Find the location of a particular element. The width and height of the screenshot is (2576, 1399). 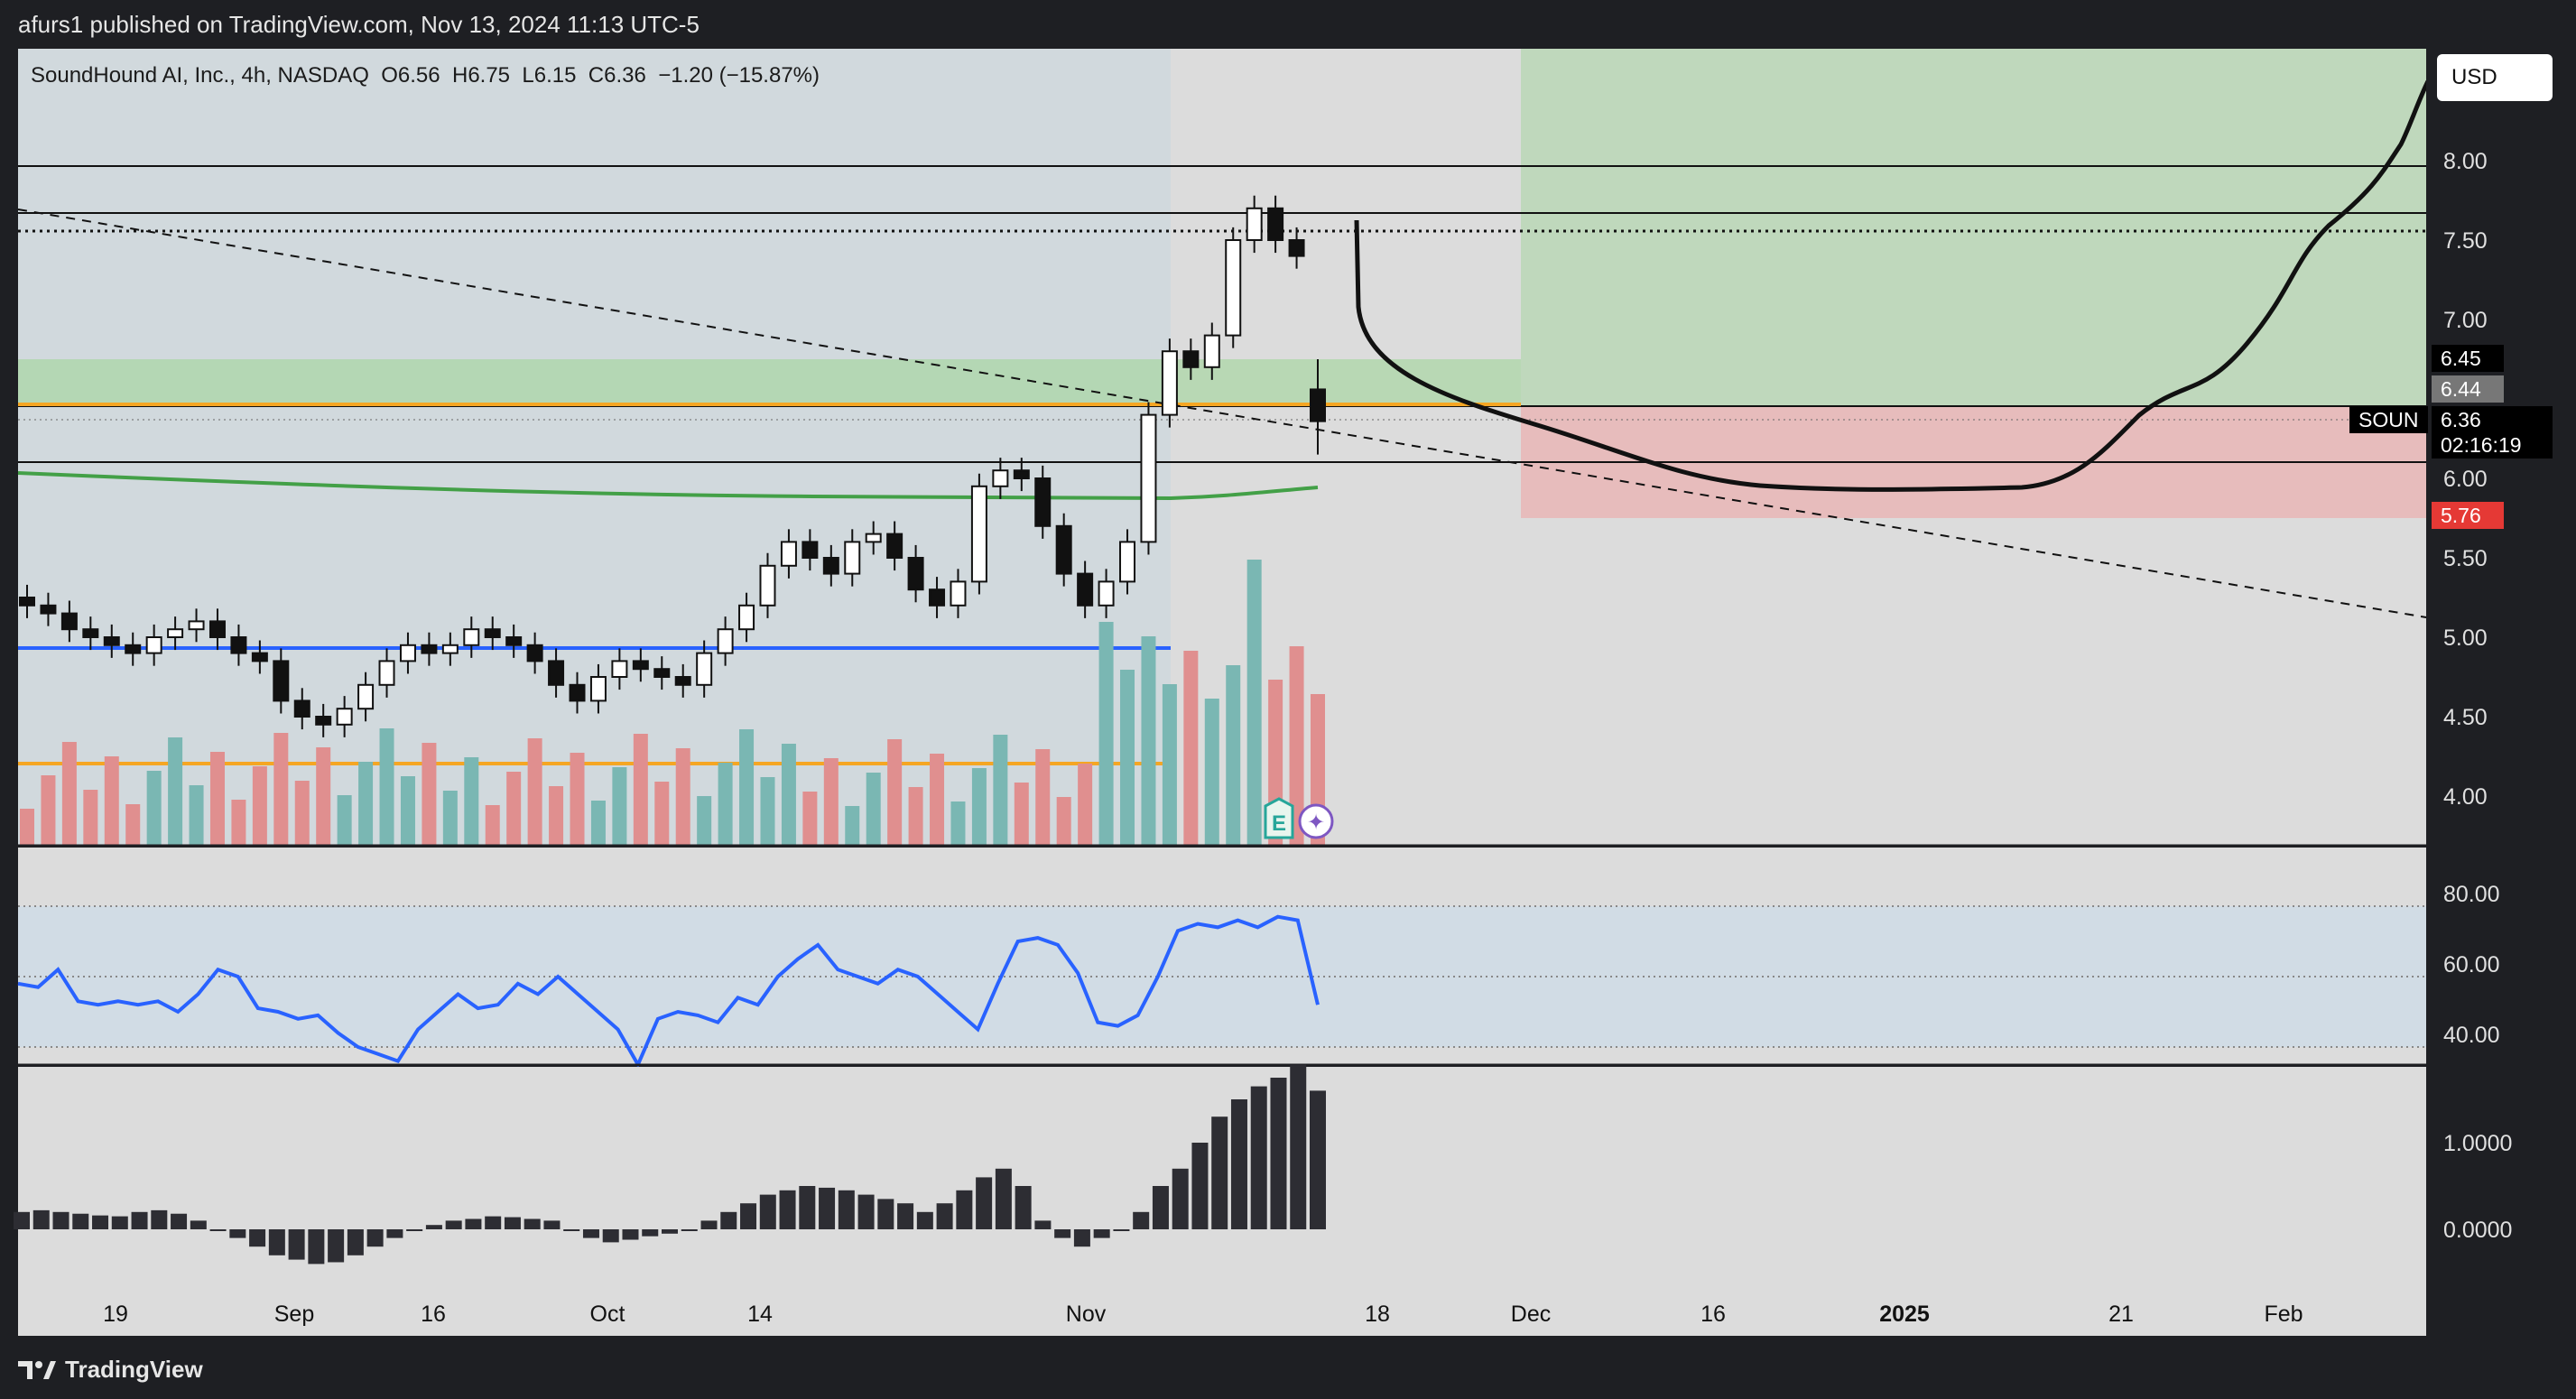

close-value: 6.36 is located at coordinates (625, 76).